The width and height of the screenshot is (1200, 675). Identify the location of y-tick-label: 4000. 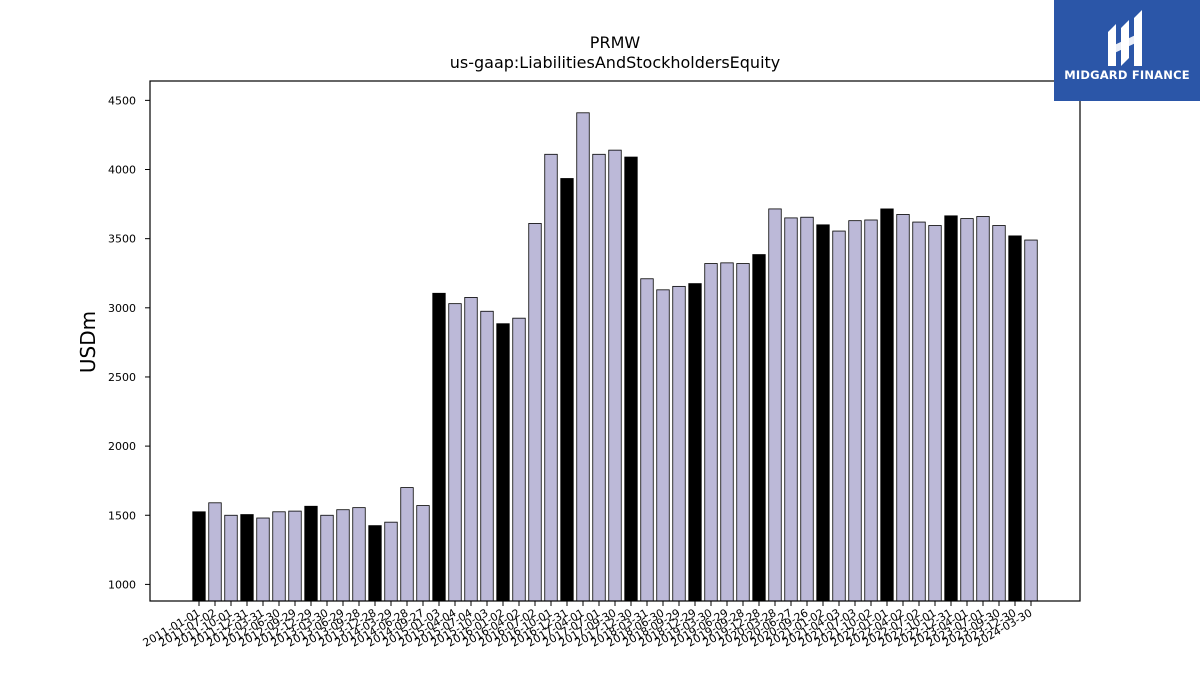
(122, 170).